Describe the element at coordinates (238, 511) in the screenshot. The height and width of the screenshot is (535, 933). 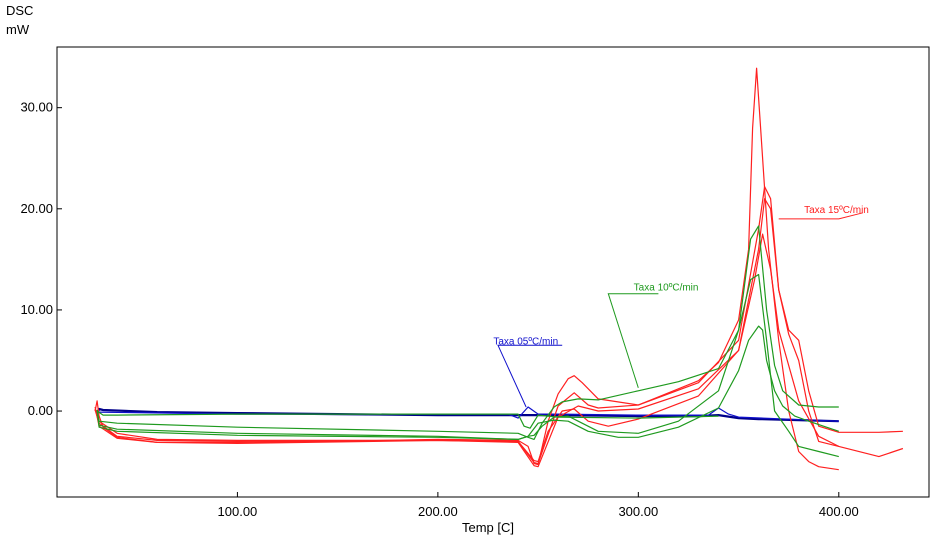
I see `x-tick-label: 100.00` at that location.